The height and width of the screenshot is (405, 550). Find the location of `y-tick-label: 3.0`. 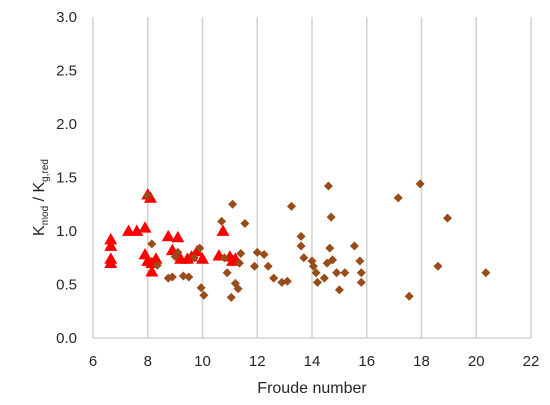

y-tick-label: 3.0 is located at coordinates (66, 17).